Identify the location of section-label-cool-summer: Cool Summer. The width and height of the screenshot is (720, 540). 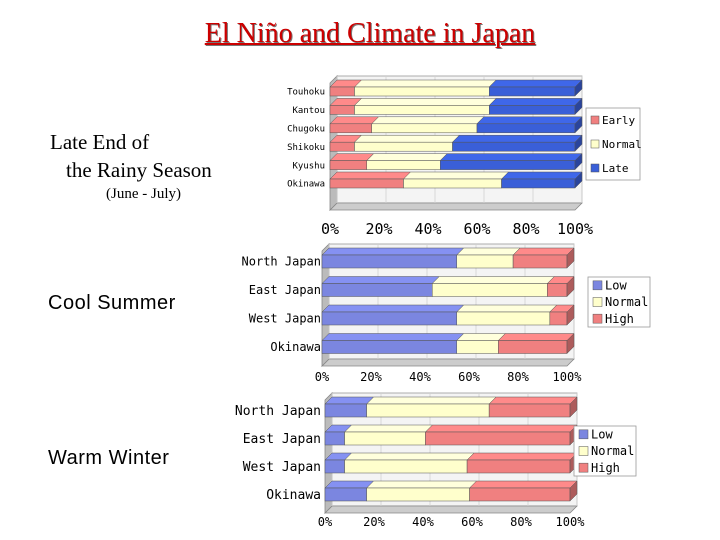
(112, 303).